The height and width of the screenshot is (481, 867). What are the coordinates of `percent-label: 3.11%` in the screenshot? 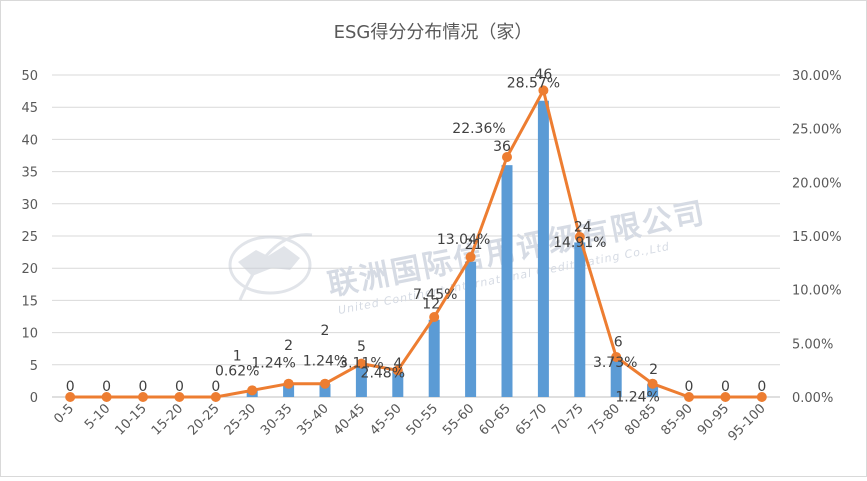 It's located at (361, 364).